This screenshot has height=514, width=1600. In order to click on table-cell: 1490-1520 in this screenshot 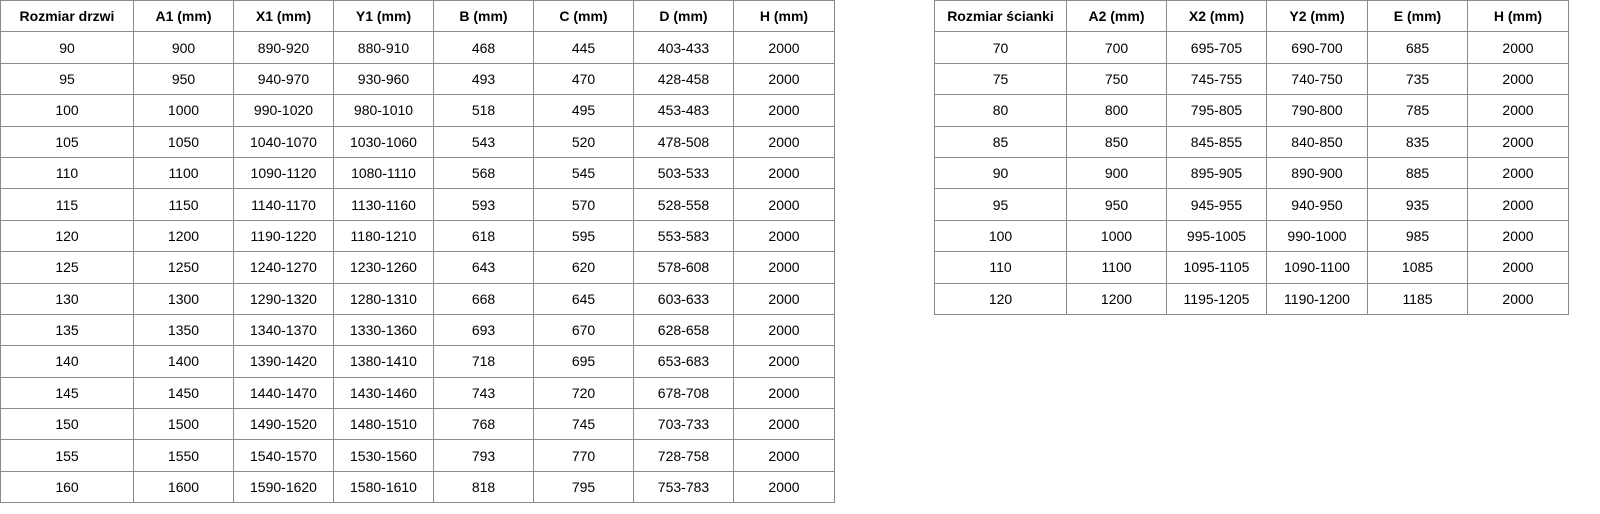, I will do `click(283, 424)`.